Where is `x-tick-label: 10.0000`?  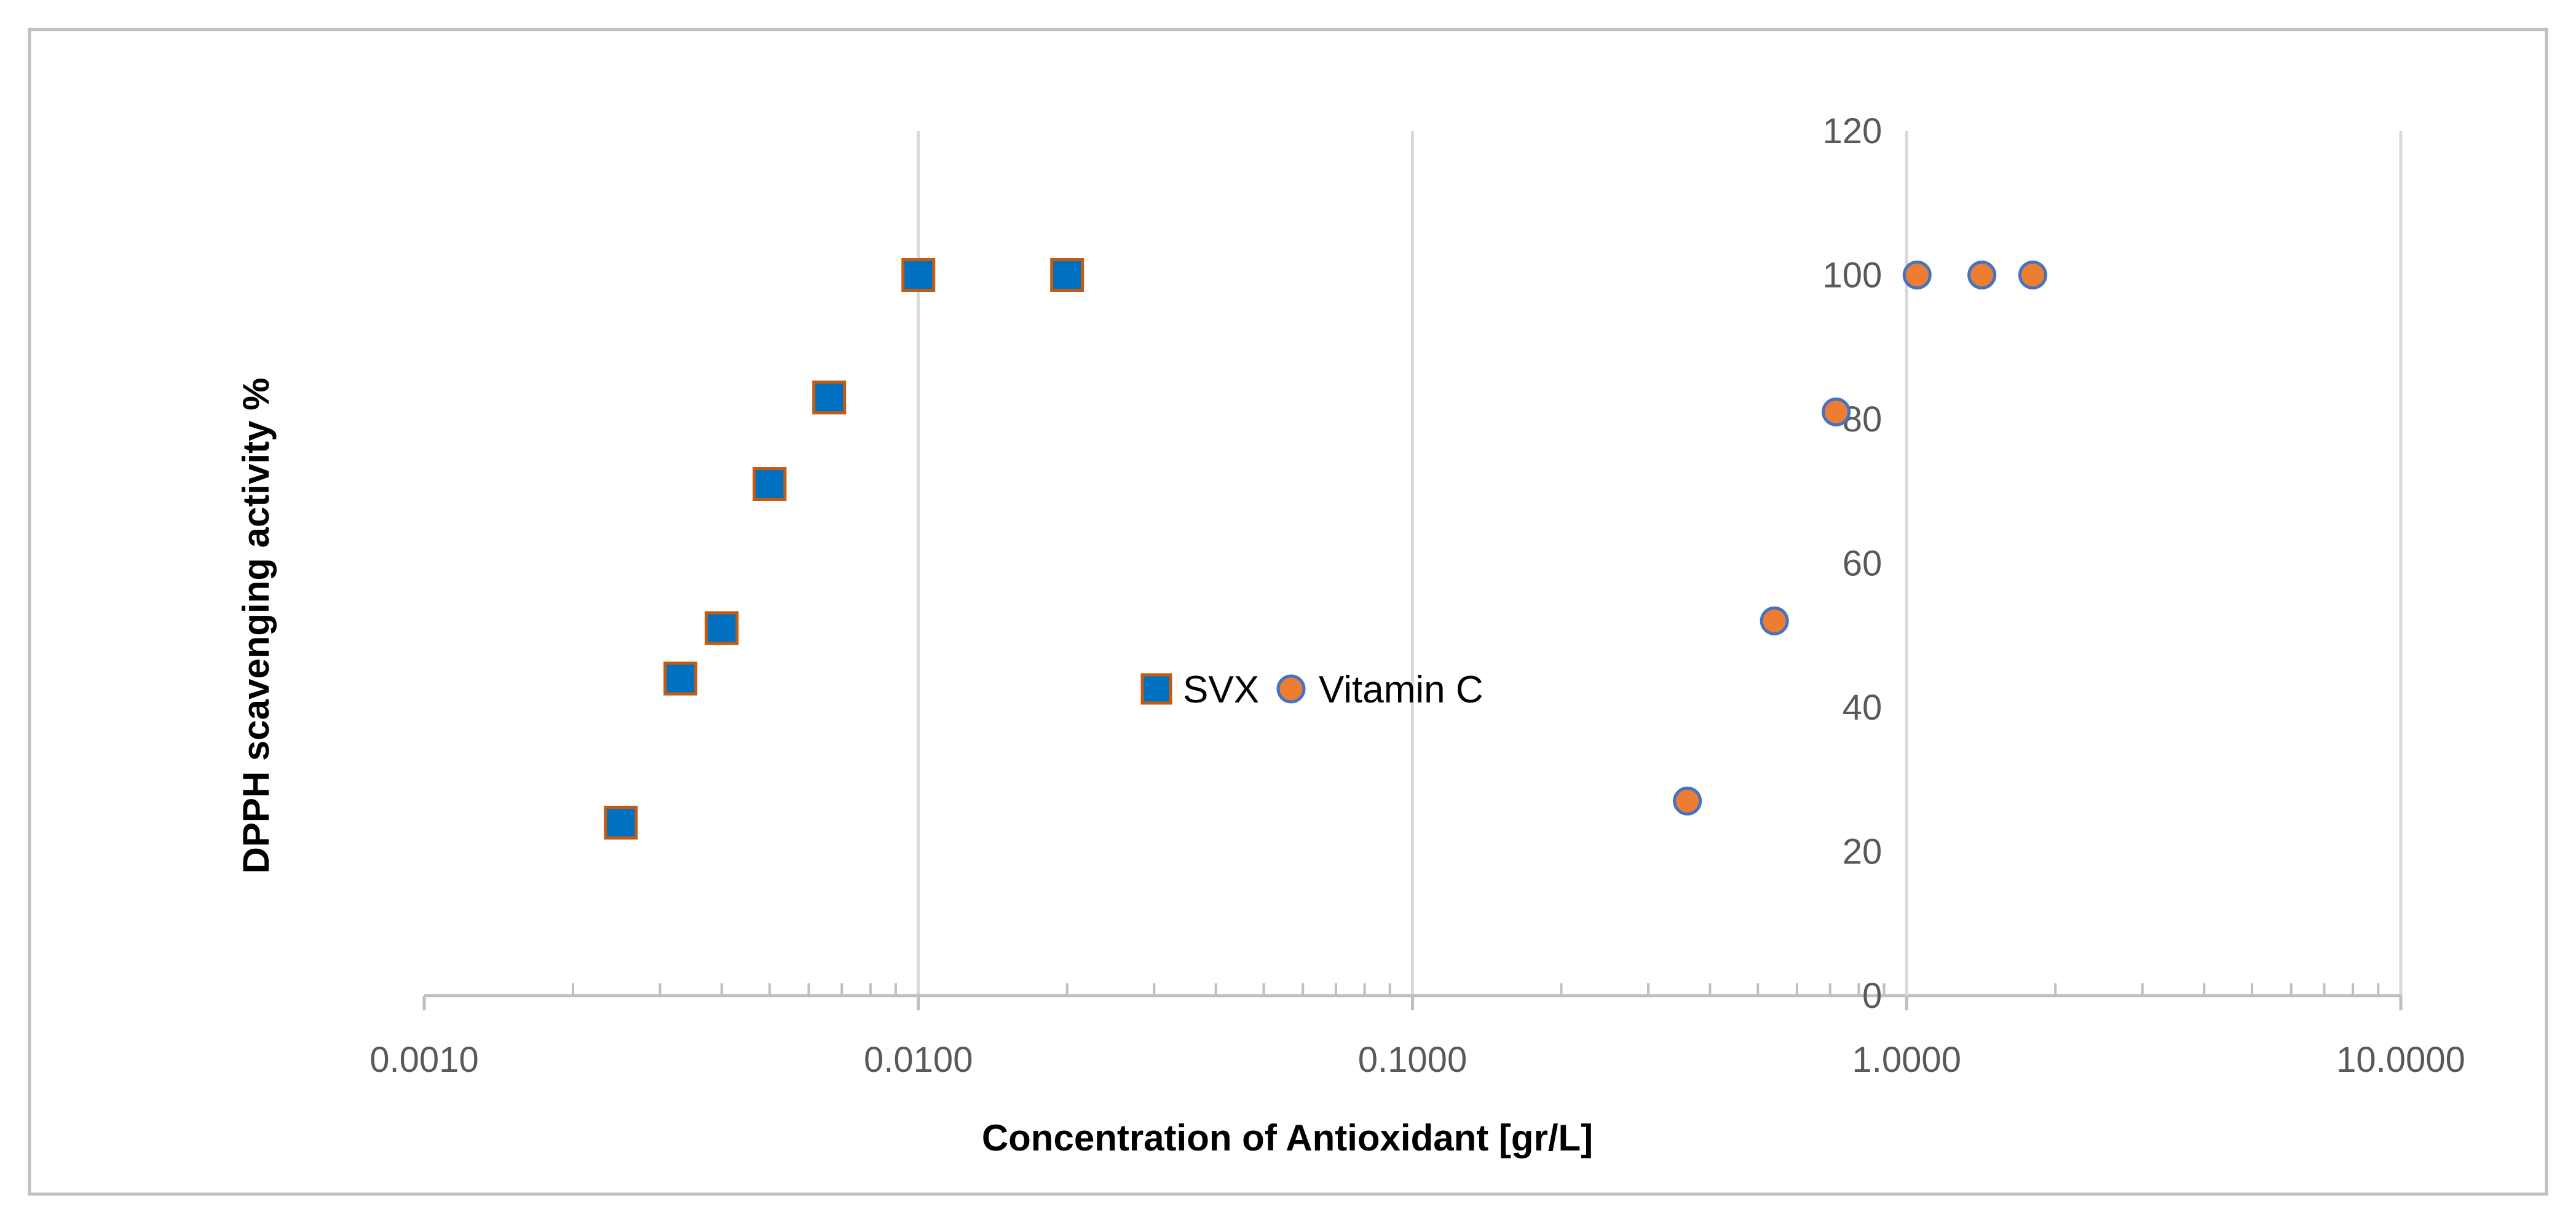 x-tick-label: 10.0000 is located at coordinates (2400, 1060).